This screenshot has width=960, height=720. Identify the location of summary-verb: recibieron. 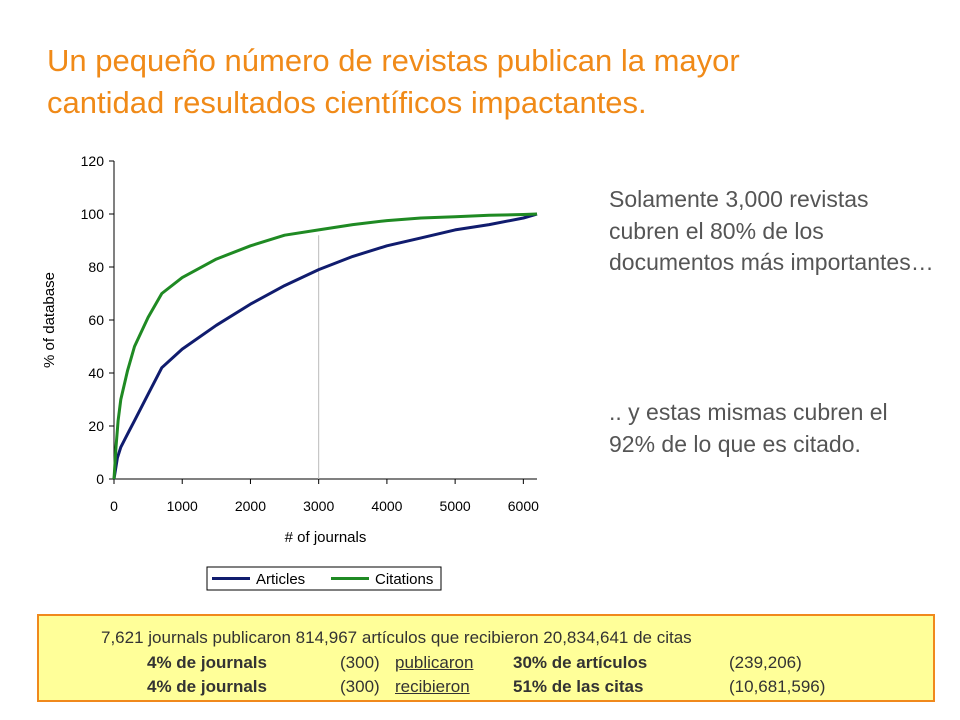
(432, 686).